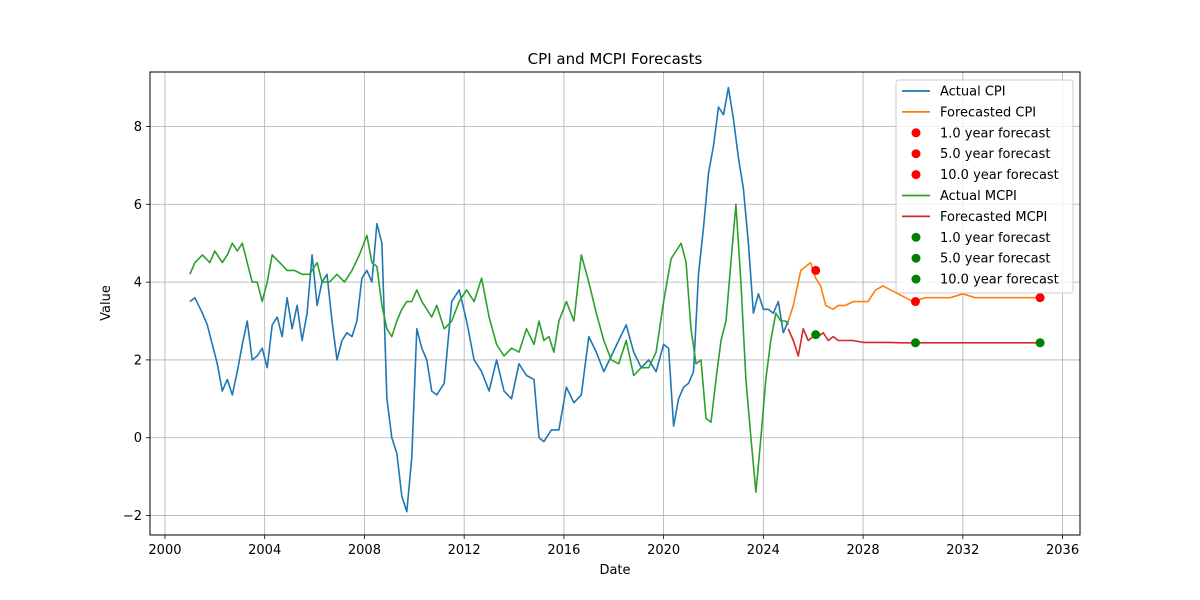  I want to click on y-axis-ticks: −2 0 2 4 6 8, so click(136, 322).